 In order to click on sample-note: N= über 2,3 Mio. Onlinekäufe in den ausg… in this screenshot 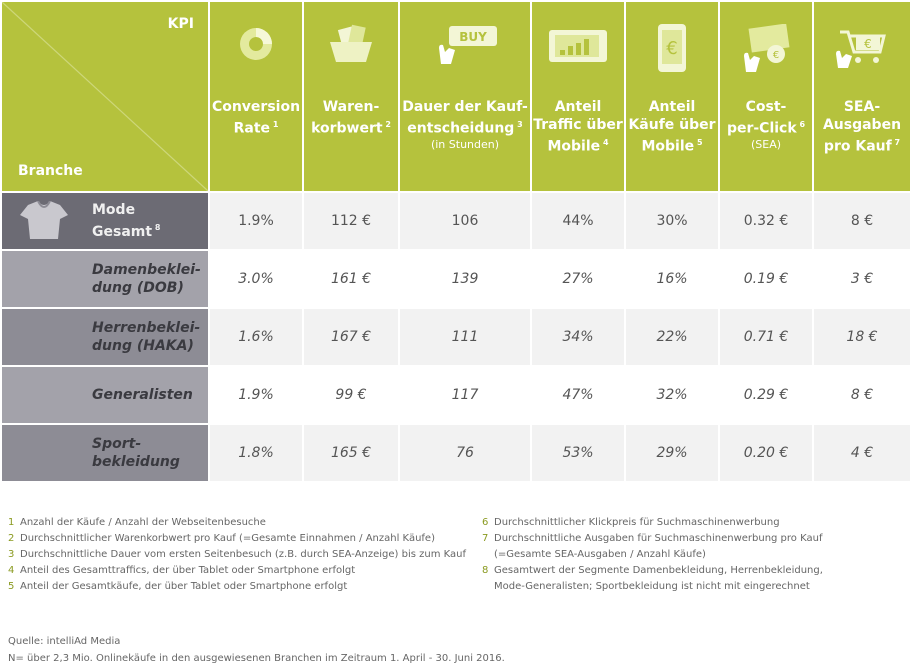, I will do `click(256, 658)`.